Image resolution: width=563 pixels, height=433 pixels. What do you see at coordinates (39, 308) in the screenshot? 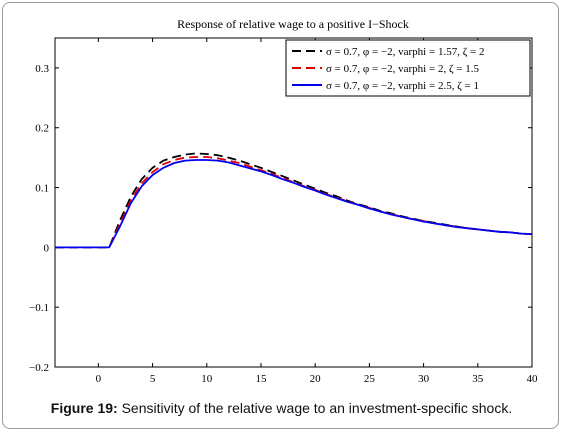
I see `y-tick-label: −0.1` at bounding box center [39, 308].